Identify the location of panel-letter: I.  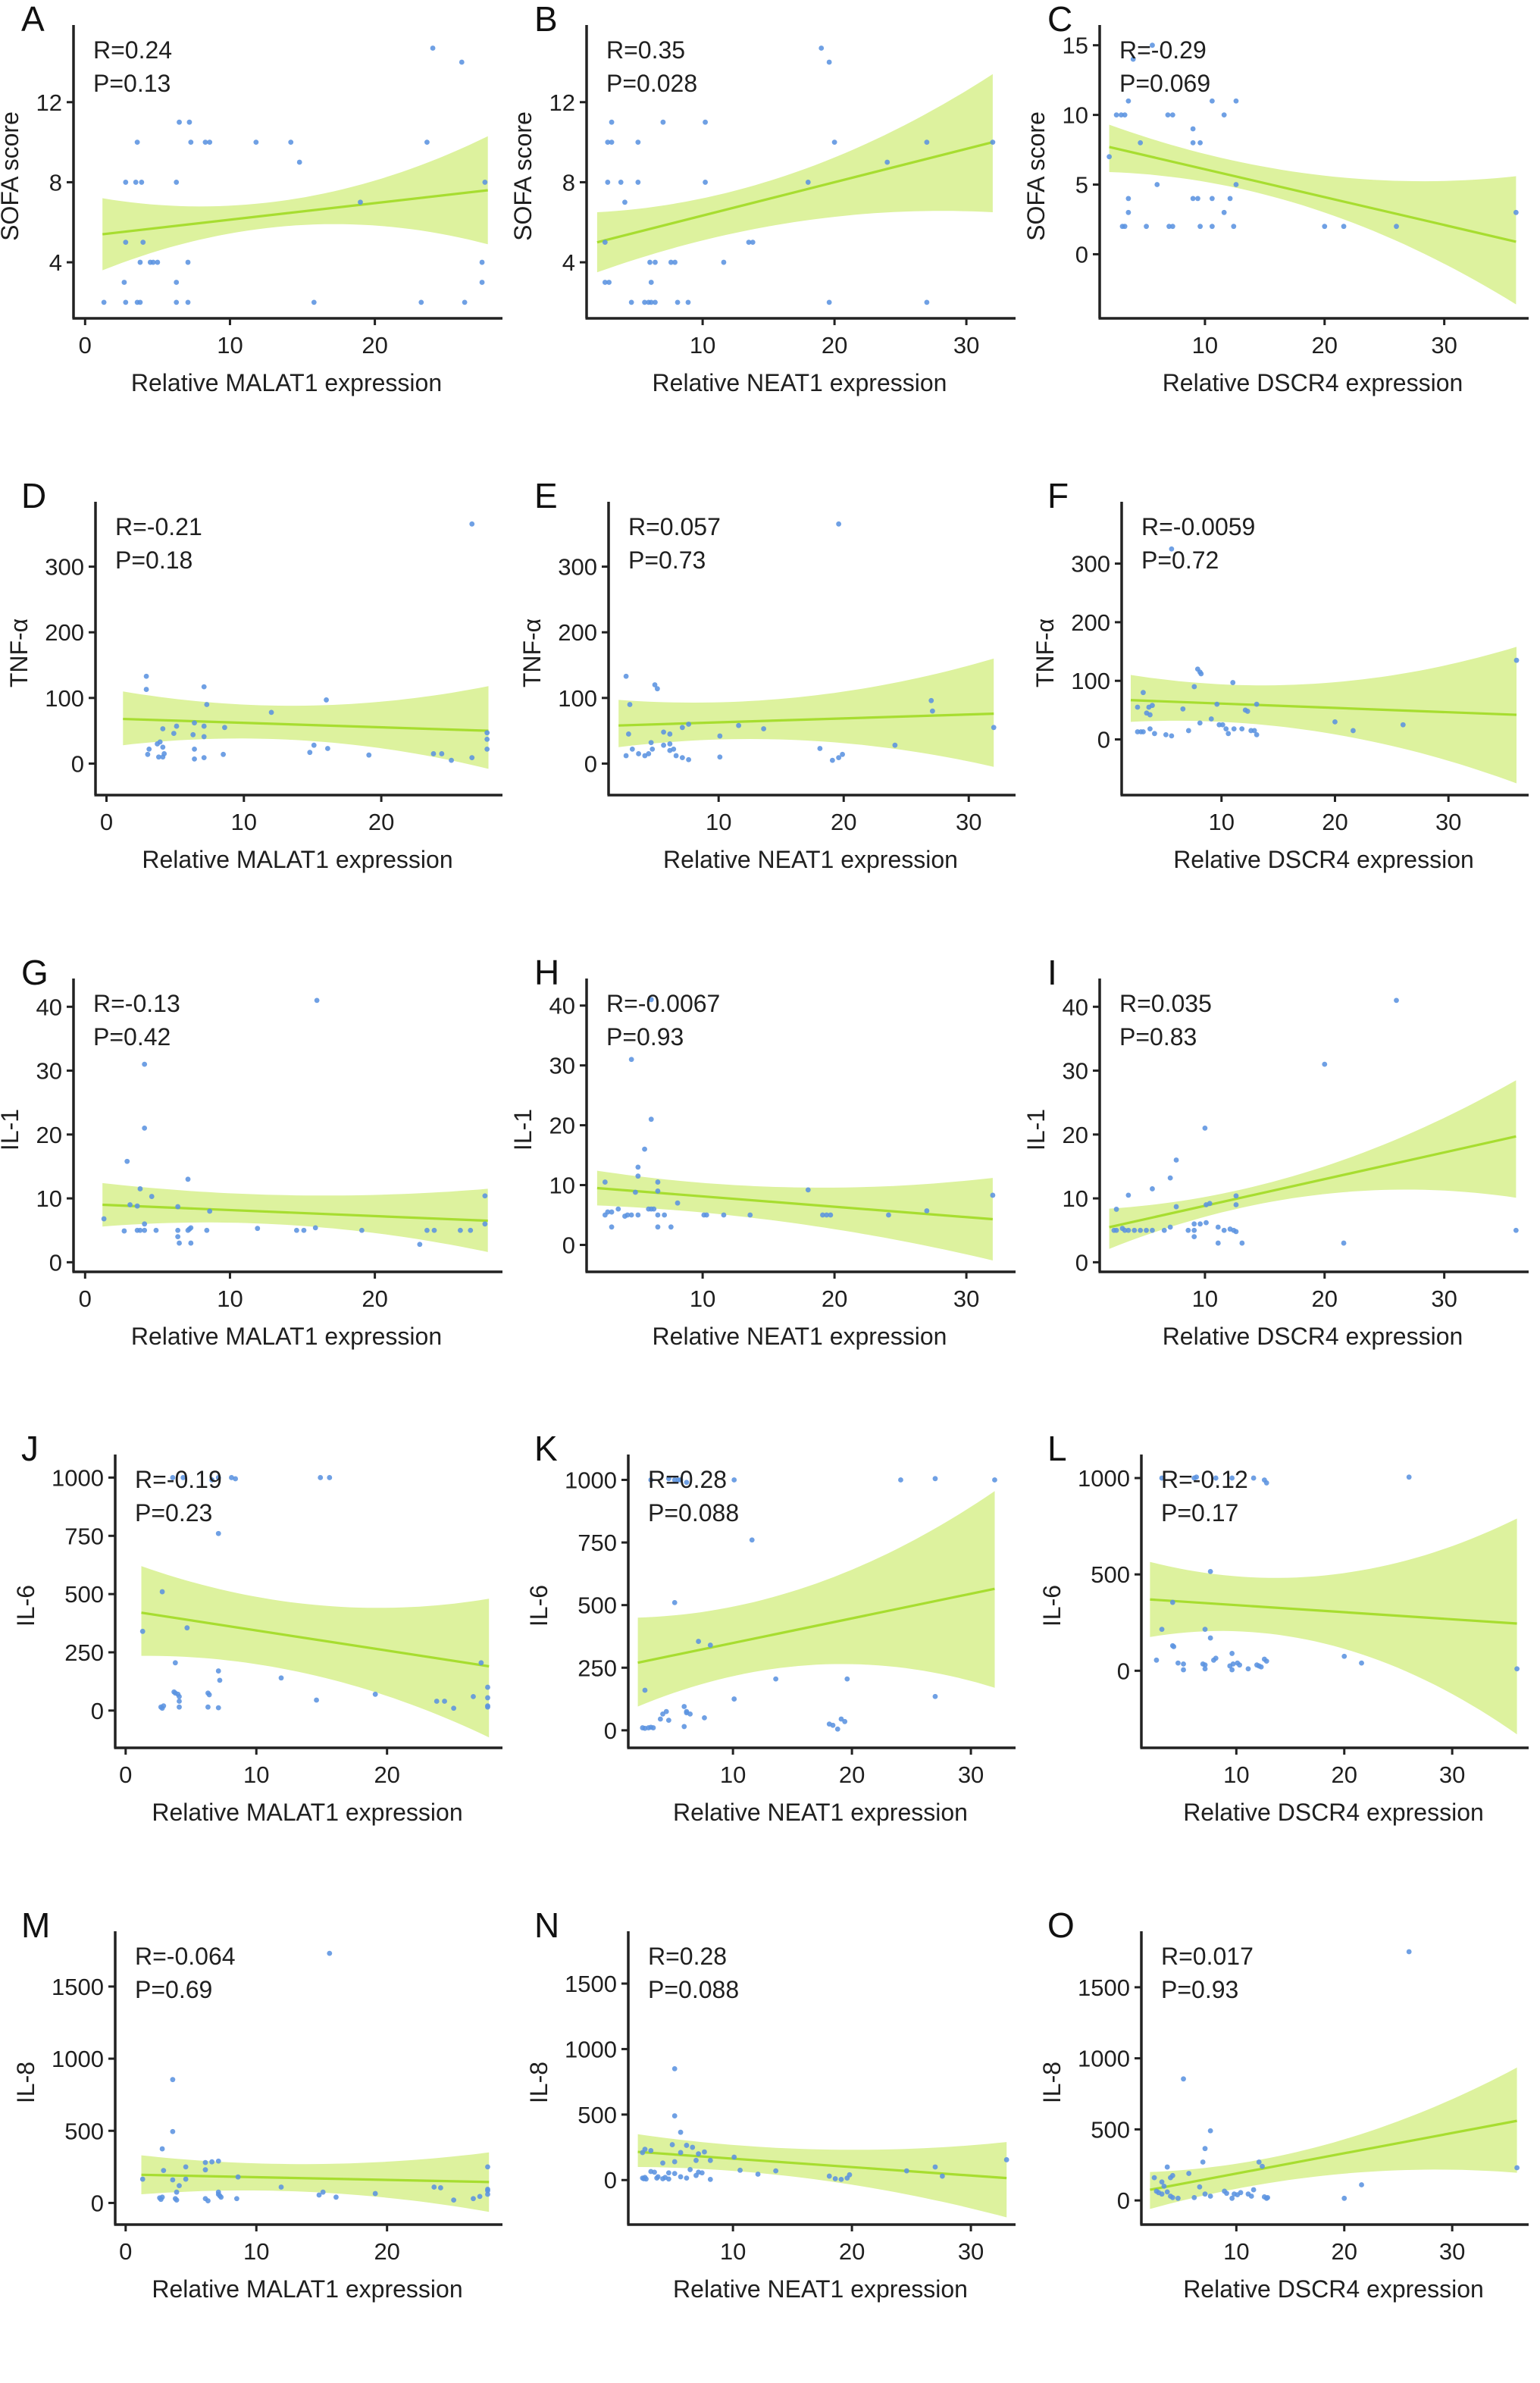
(1052, 972).